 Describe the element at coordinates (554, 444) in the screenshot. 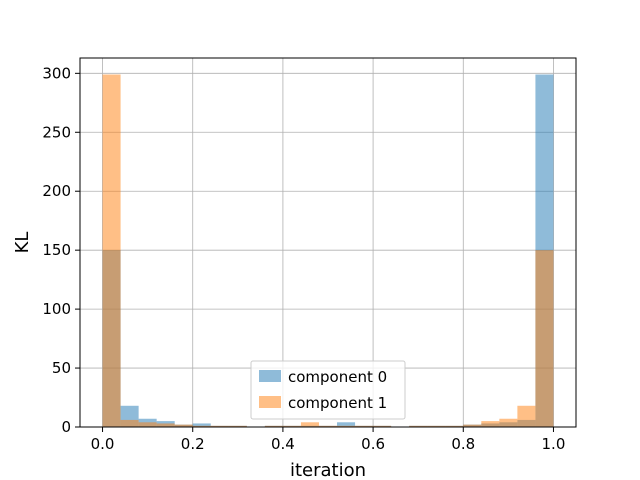

I see `x-tick-label: 1.0` at that location.